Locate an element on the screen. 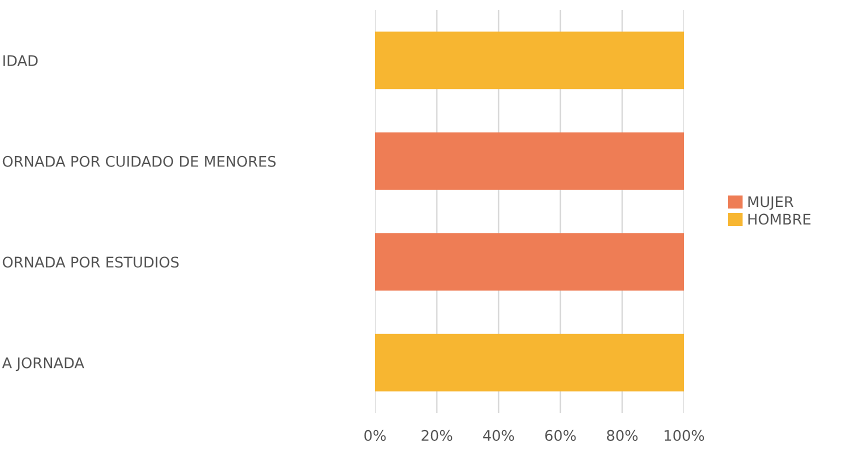 The height and width of the screenshot is (459, 846). x-tick-label: 20% is located at coordinates (437, 435).